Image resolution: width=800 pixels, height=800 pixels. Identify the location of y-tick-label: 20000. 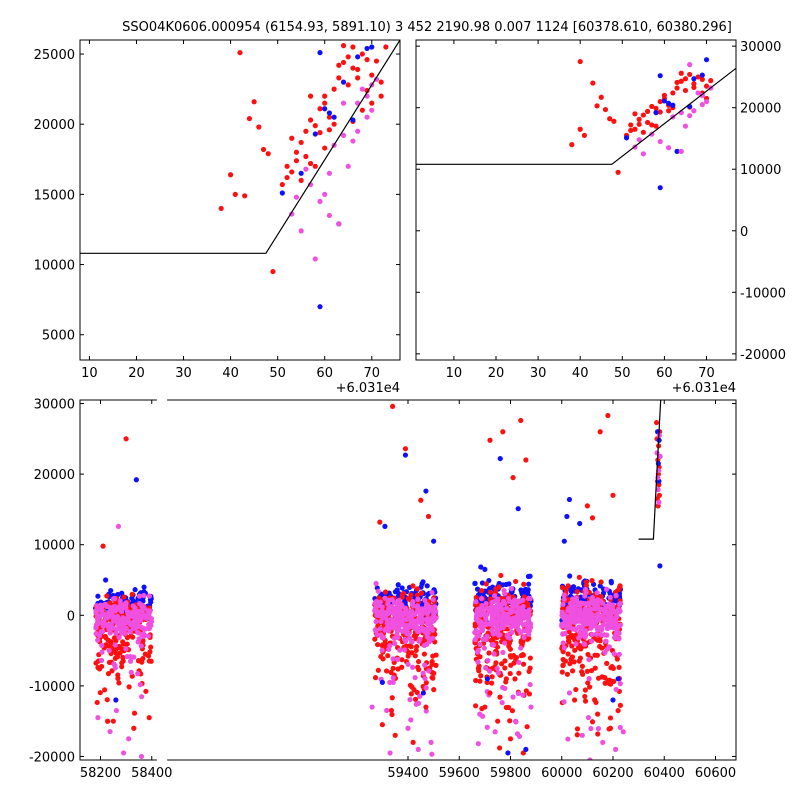
(54, 125).